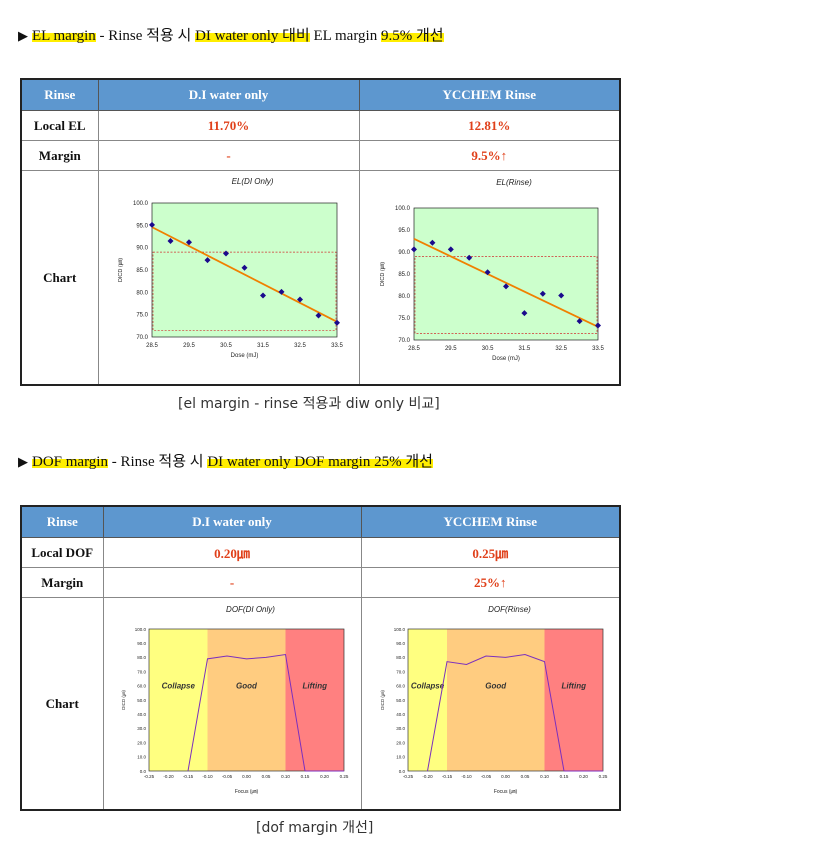  Describe the element at coordinates (320, 462) in the screenshot. I see `heading-part: DI water only DOF margin 25% 개선` at that location.